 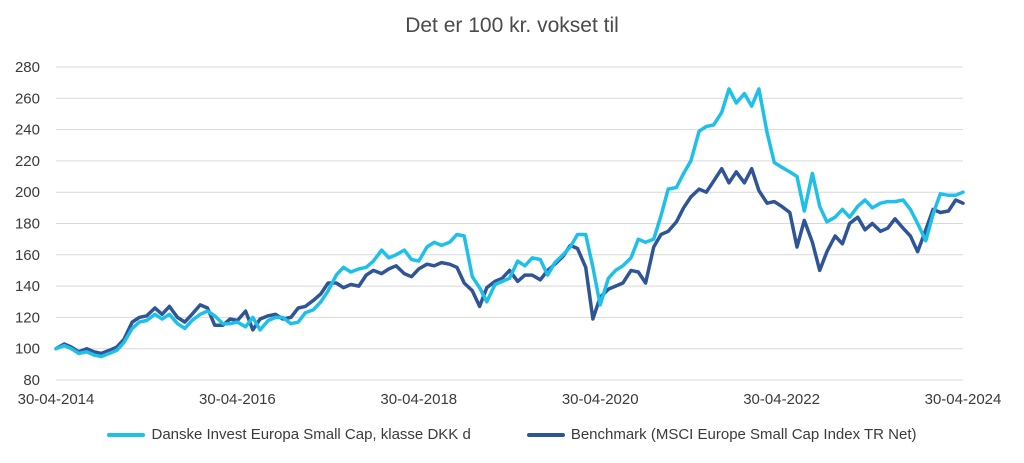 I want to click on y-axis: 80 100 120 140 160 180 200 220 240 260 280, so click(x=27, y=224).